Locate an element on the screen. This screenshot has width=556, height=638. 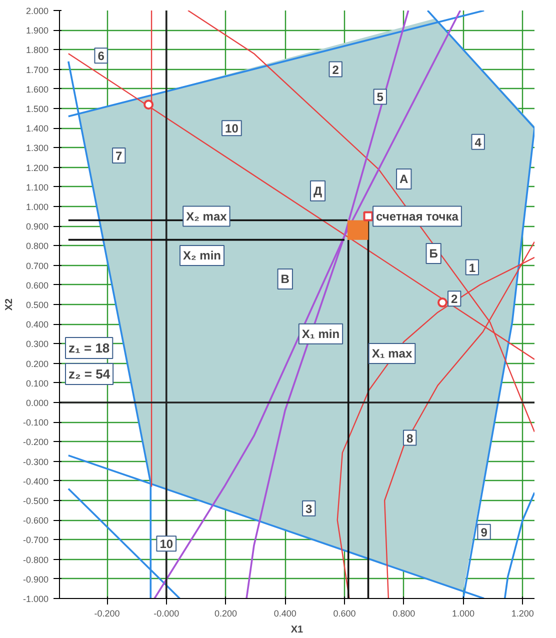
y-tick-label: 1.800 is located at coordinates (37, 50).